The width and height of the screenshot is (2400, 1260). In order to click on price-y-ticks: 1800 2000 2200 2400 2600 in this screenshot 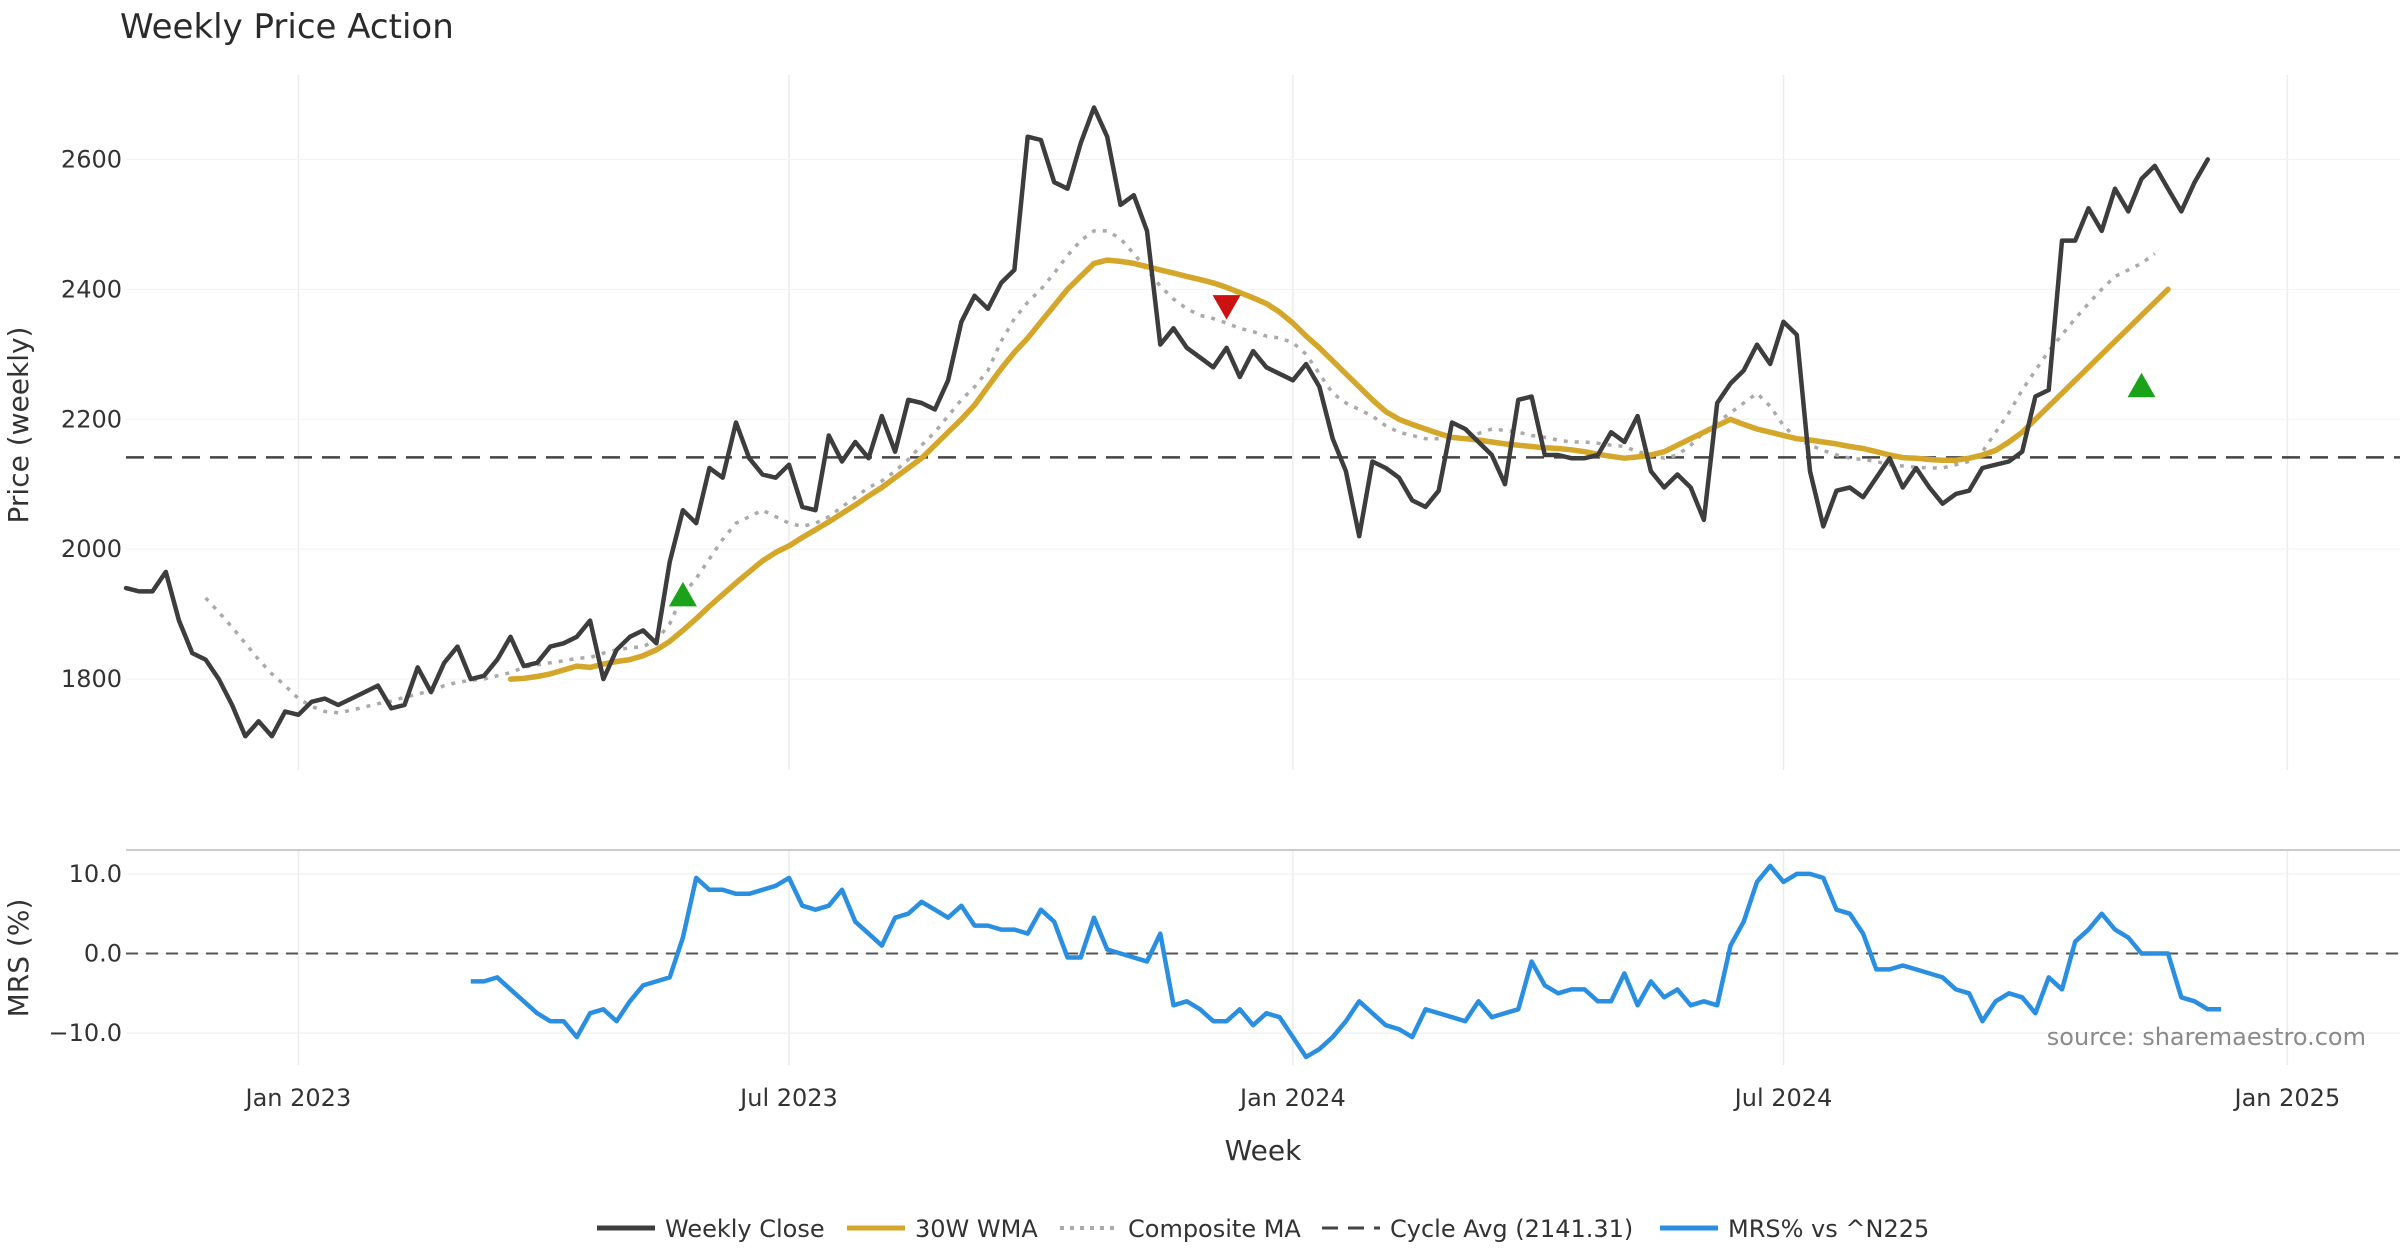, I will do `click(91, 419)`.